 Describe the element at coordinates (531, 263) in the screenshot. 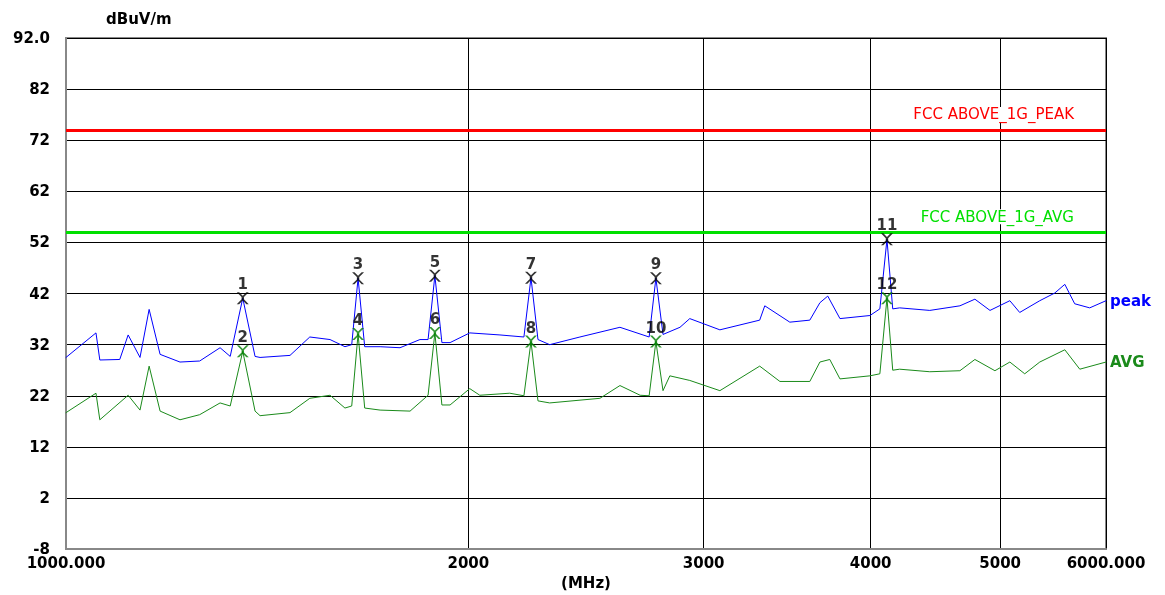

I see `annotation: 7` at that location.